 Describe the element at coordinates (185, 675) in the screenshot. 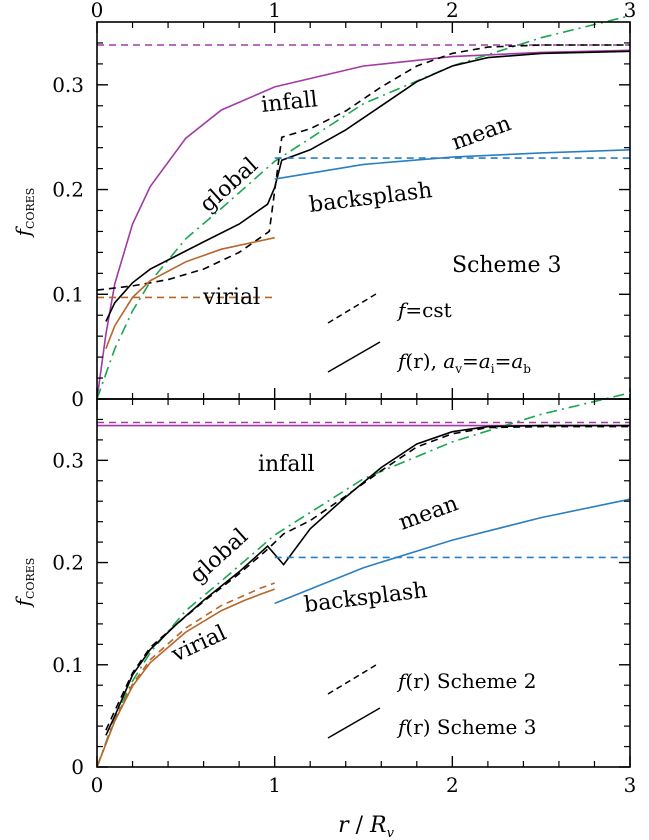

I see `series-virial-dashed` at that location.